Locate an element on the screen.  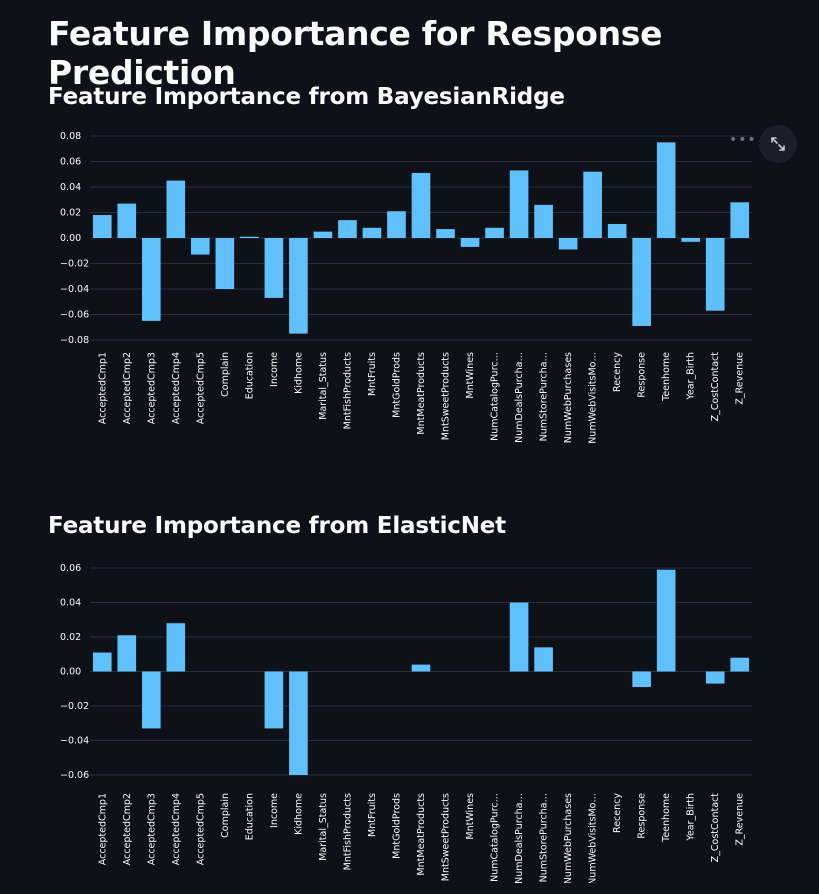
more-options-icon: ••• is located at coordinates (743, 140).